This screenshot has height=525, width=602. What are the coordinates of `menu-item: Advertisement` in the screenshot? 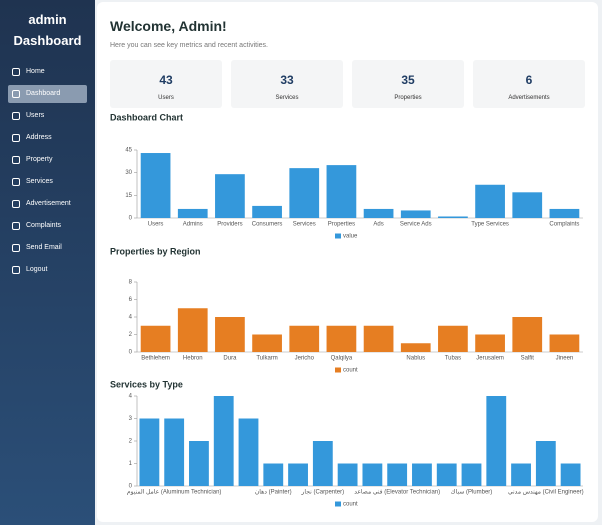 It's located at (47, 204).